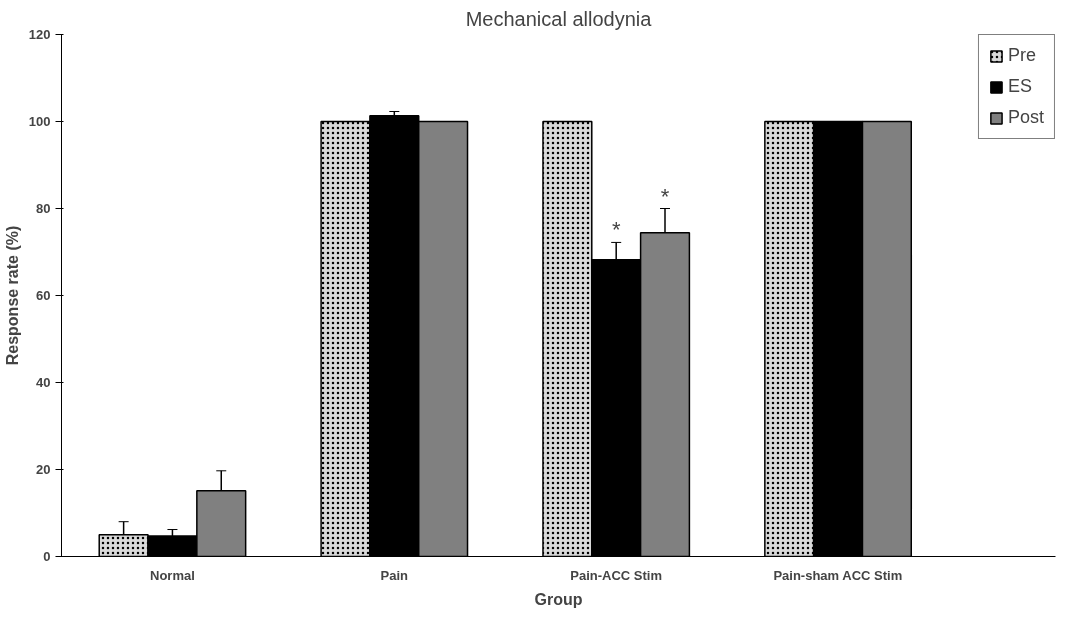 The image size is (1065, 620). Describe the element at coordinates (43, 295) in the screenshot. I see `y-tick-label: 60` at that location.